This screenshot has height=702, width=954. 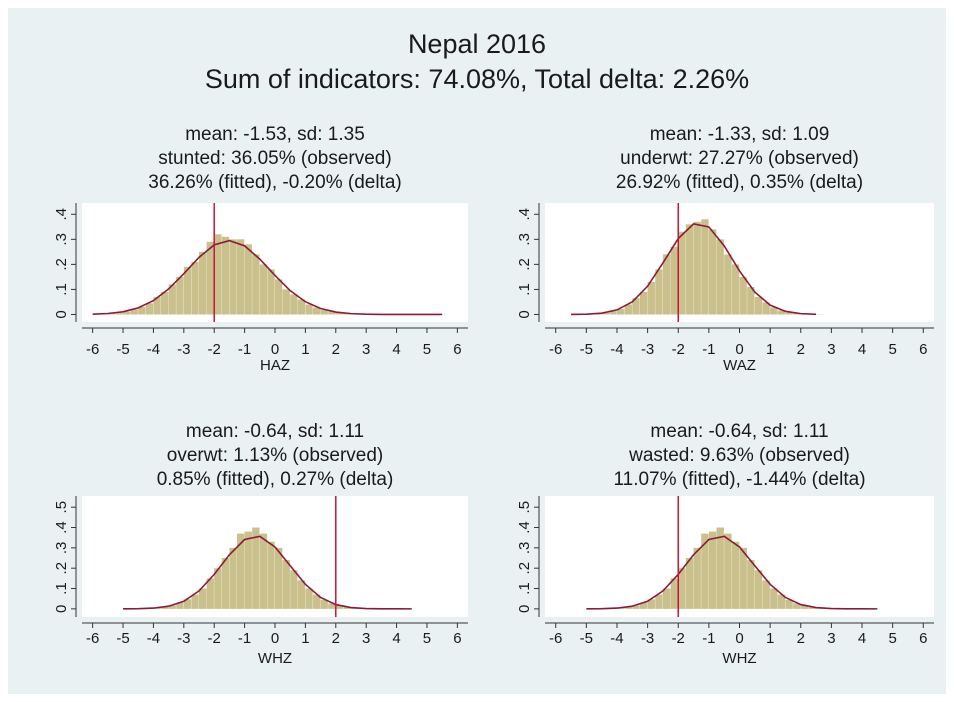 I want to click on fitted-curve, so click(x=732, y=572).